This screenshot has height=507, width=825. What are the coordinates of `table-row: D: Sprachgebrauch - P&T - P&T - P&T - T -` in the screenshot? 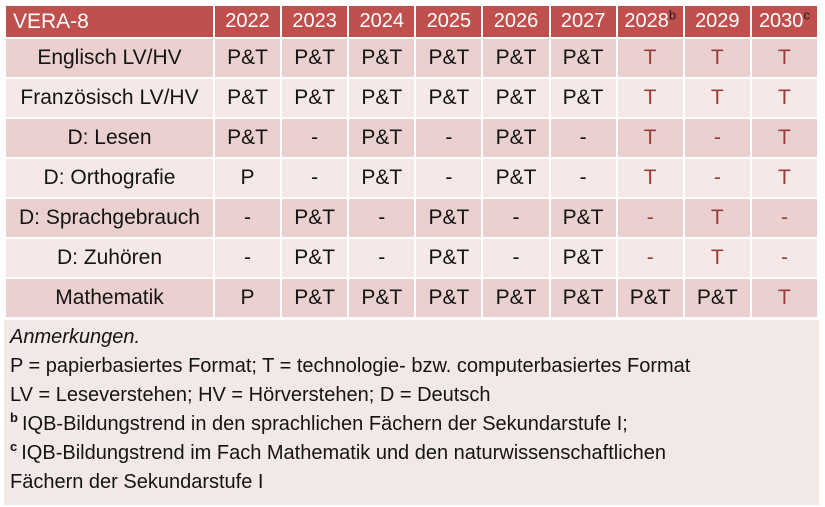 It's located at (411, 218).